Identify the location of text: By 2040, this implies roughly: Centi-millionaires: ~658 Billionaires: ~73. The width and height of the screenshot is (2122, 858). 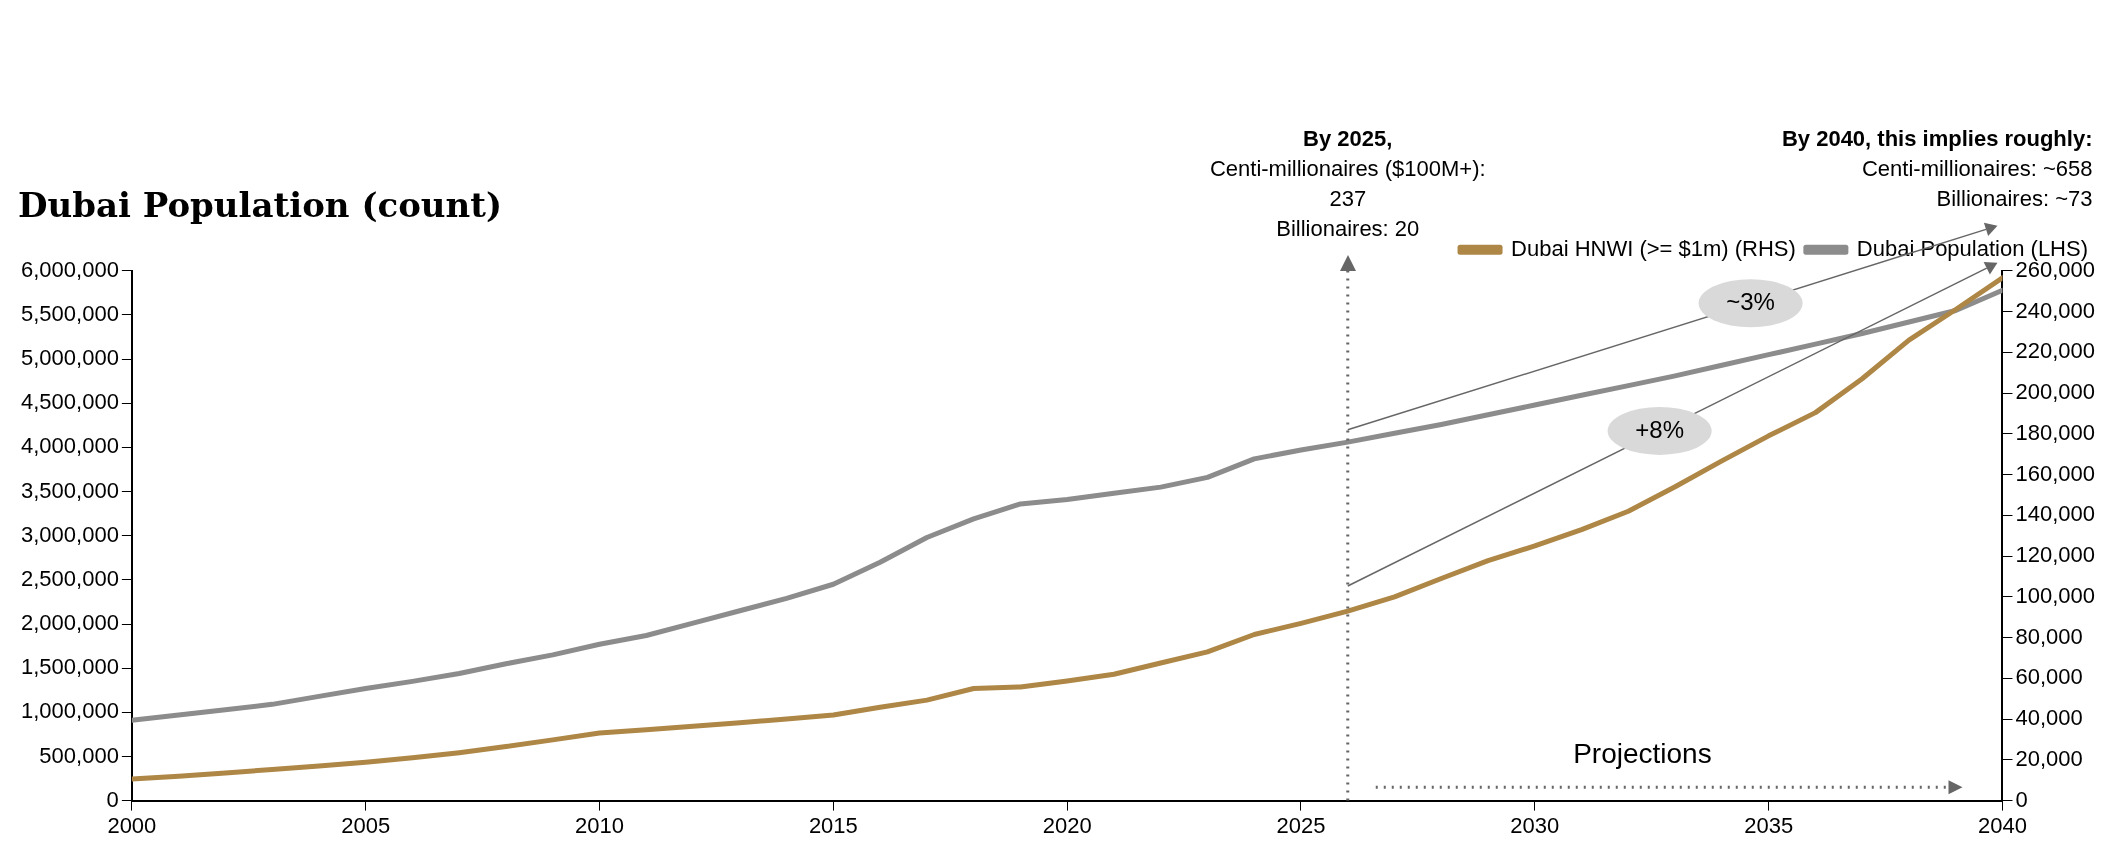
(1937, 168).